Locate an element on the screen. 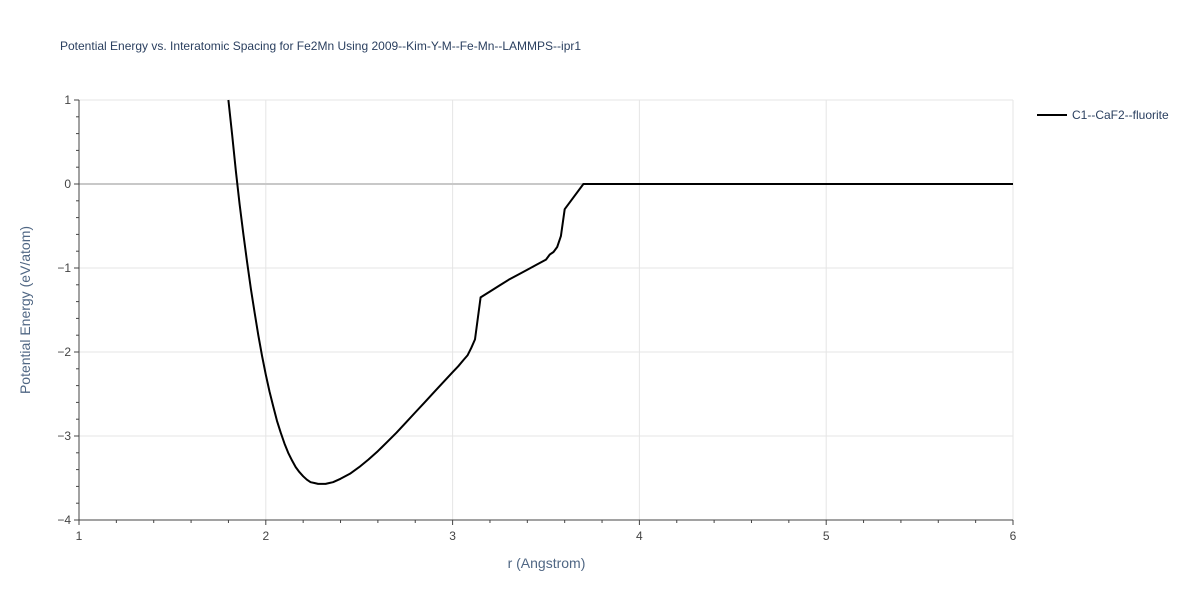 Image resolution: width=1200 pixels, height=600 pixels. y-axis-label: Potential Energy (eV/atom) is located at coordinates (25, 310).